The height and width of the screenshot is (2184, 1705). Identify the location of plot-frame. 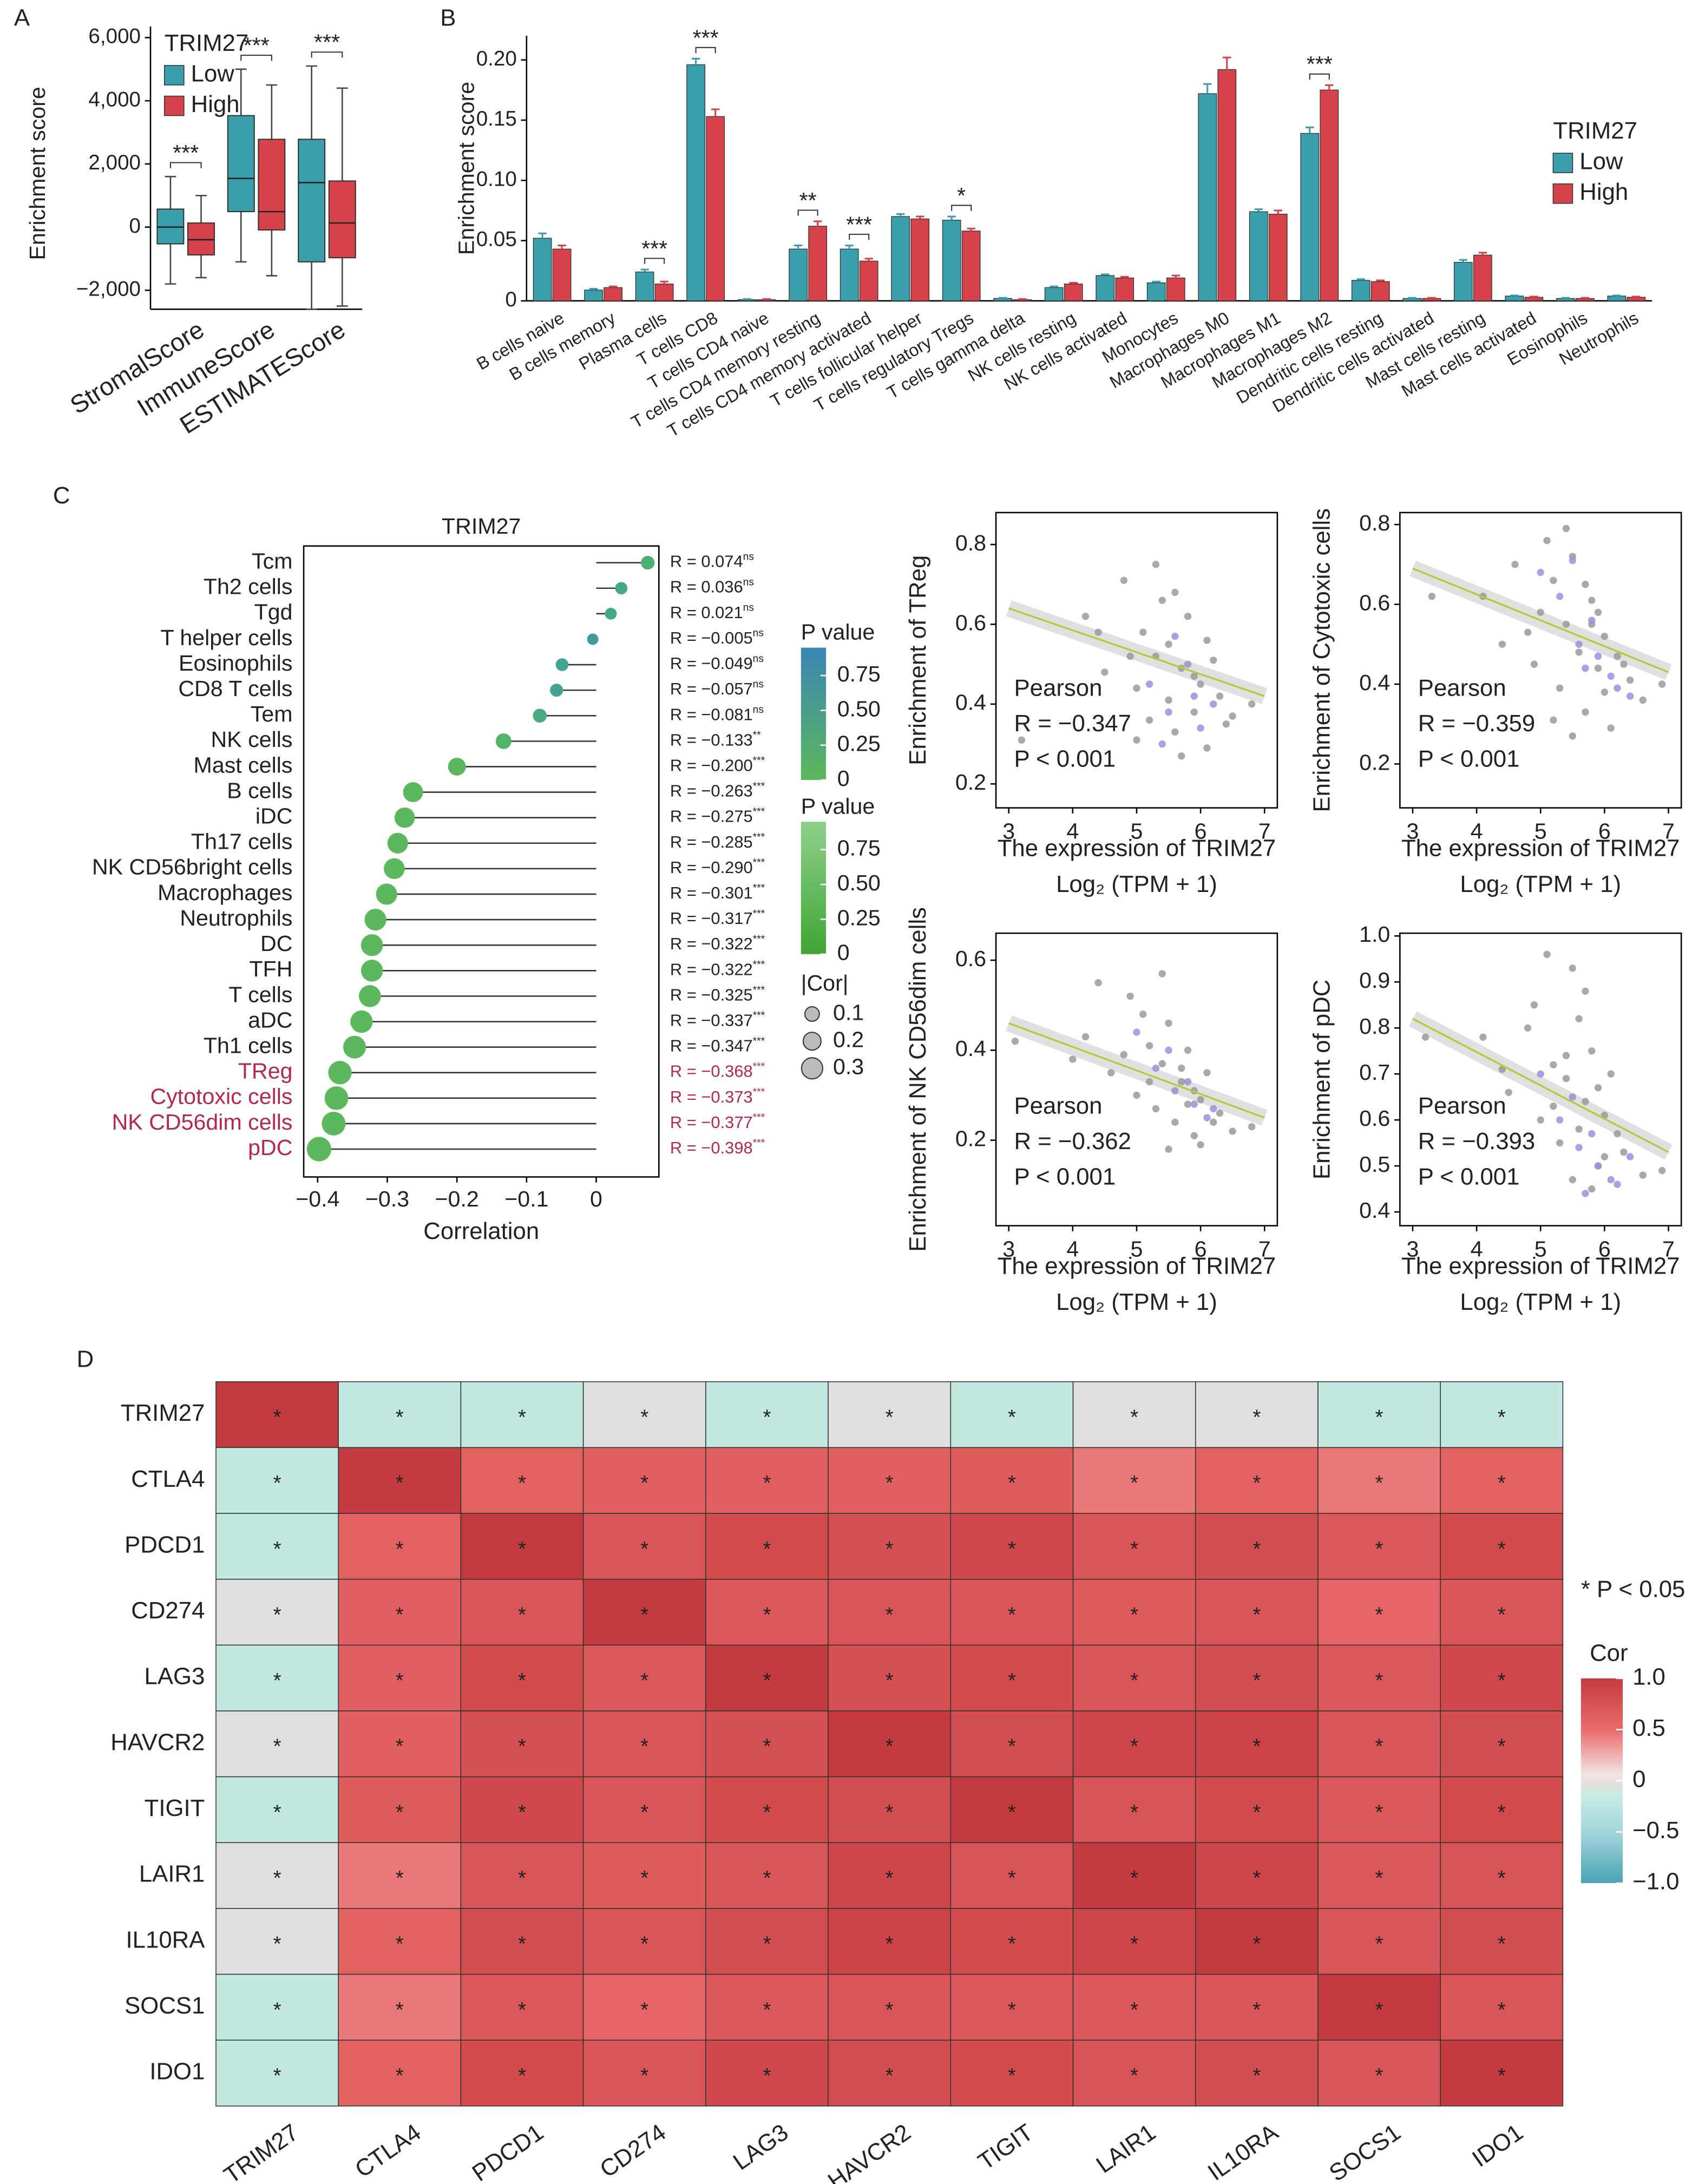
(481, 862).